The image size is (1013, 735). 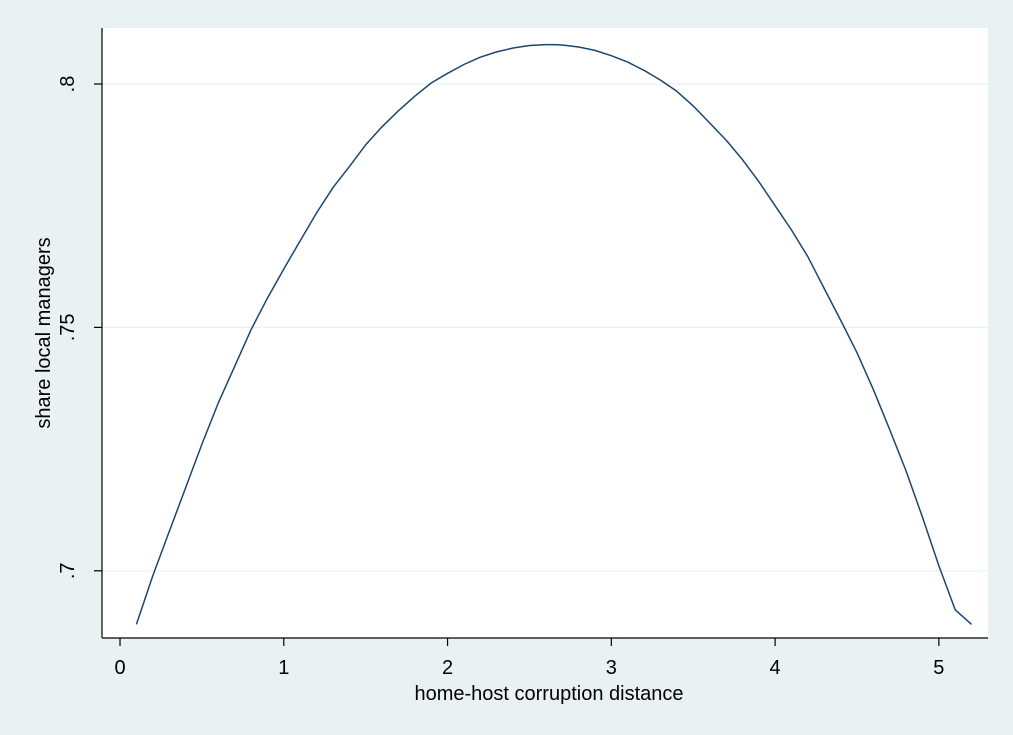 I want to click on x-tick-label: 4, so click(x=775, y=668).